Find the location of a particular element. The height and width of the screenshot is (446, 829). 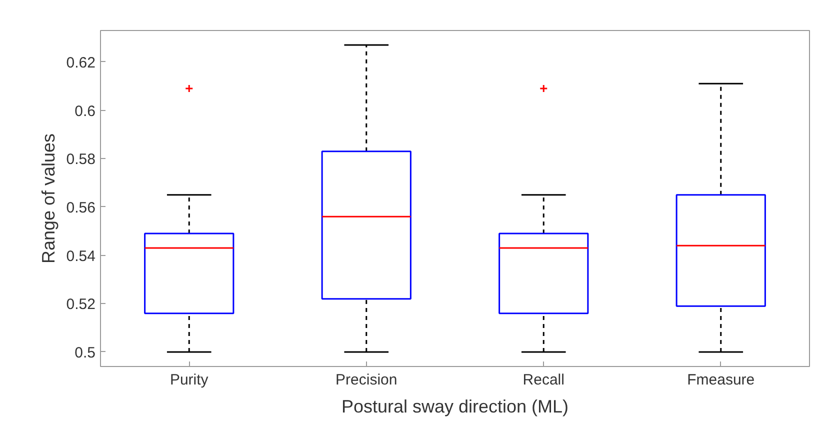

y-tick-label: 0.58 is located at coordinates (81, 159).